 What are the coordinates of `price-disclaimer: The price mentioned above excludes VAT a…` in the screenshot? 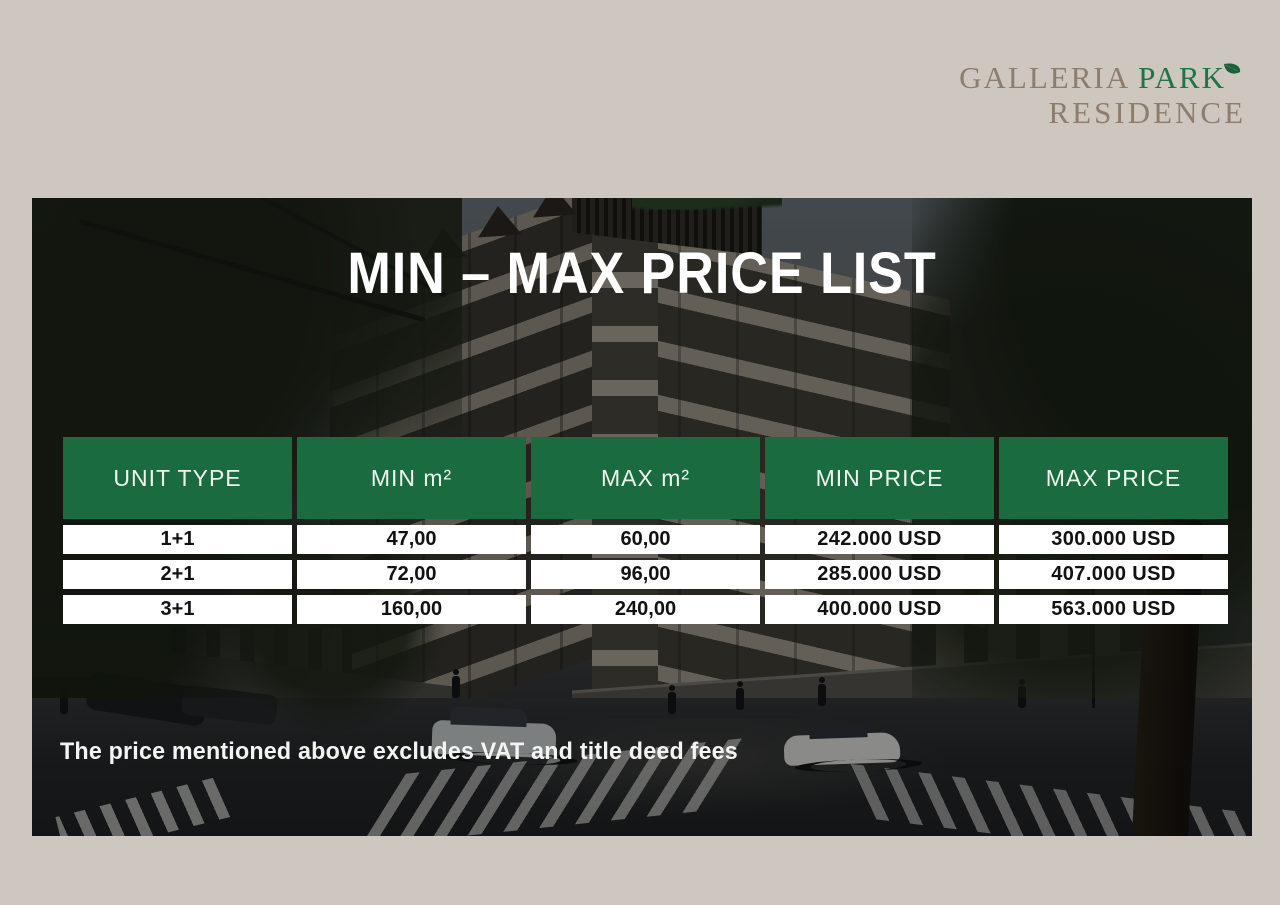 It's located at (399, 751).